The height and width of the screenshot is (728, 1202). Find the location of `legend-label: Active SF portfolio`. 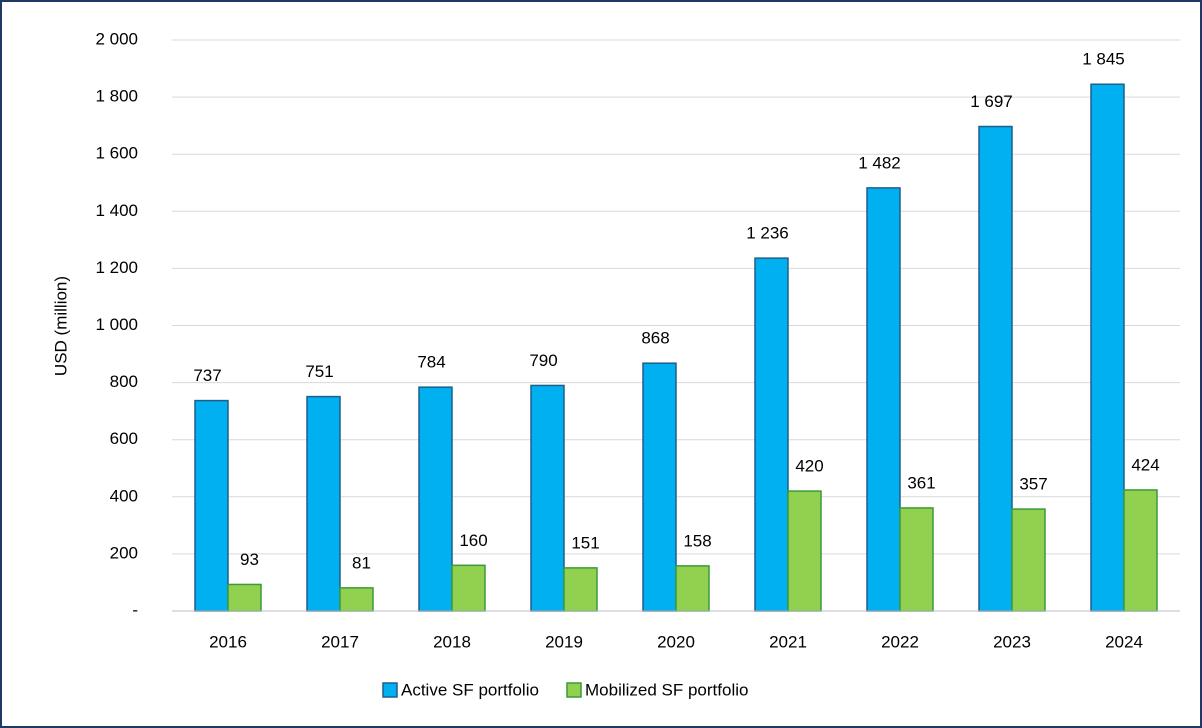

legend-label: Active SF portfolio is located at coordinates (470, 689).